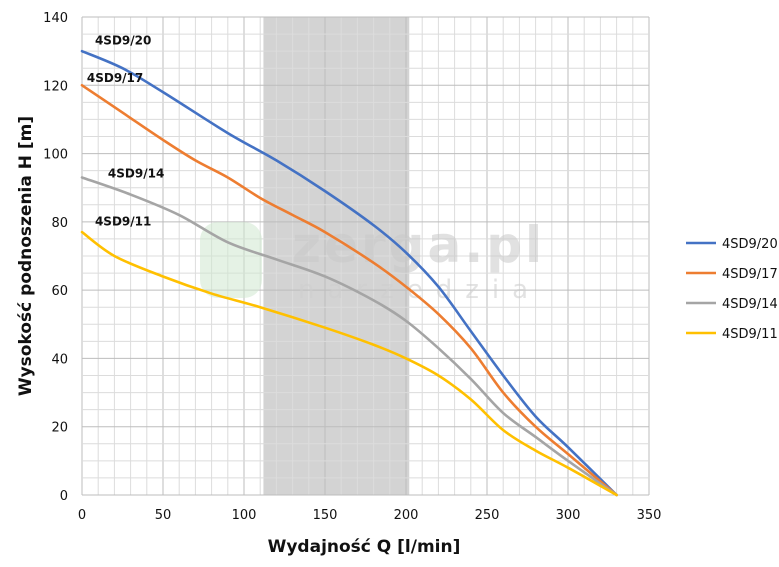 The width and height of the screenshot is (779, 567). What do you see at coordinates (231, 260) in the screenshot?
I see `watermark-icon` at bounding box center [231, 260].